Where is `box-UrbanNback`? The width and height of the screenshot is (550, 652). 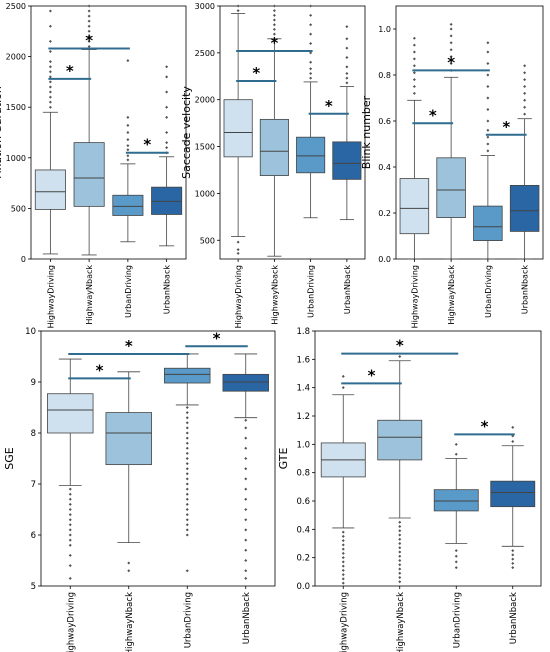
box-UrbanNback is located at coordinates (167, 156).